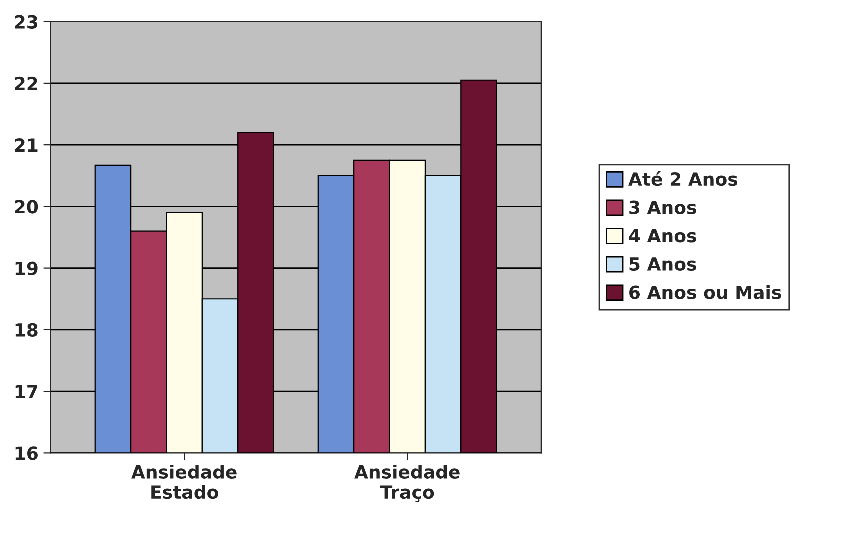  What do you see at coordinates (26, 83) in the screenshot?
I see `y-tick-label: 22` at bounding box center [26, 83].